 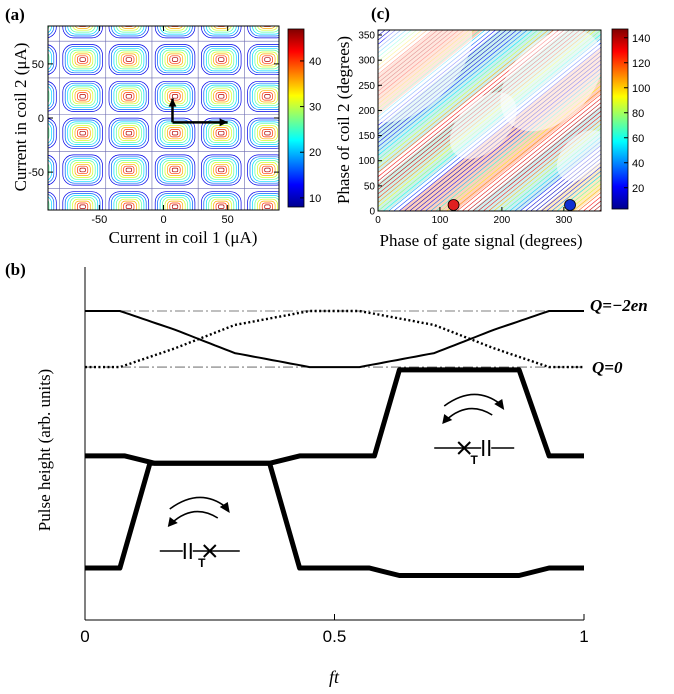 I want to click on panel-a-arrows, so click(x=198, y=112).